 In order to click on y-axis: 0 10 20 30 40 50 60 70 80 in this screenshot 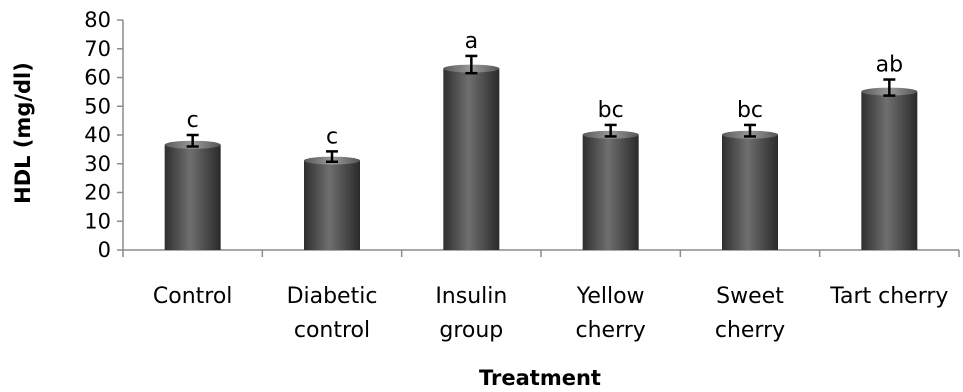, I will do `click(104, 135)`.